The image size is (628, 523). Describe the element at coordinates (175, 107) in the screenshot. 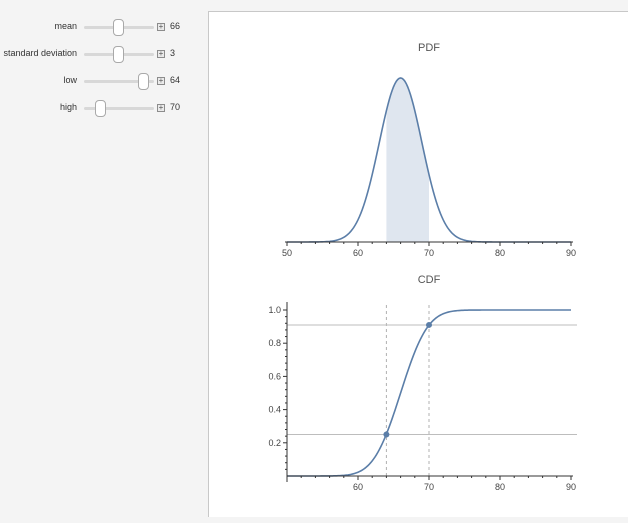

I see `high-value: 70` at that location.